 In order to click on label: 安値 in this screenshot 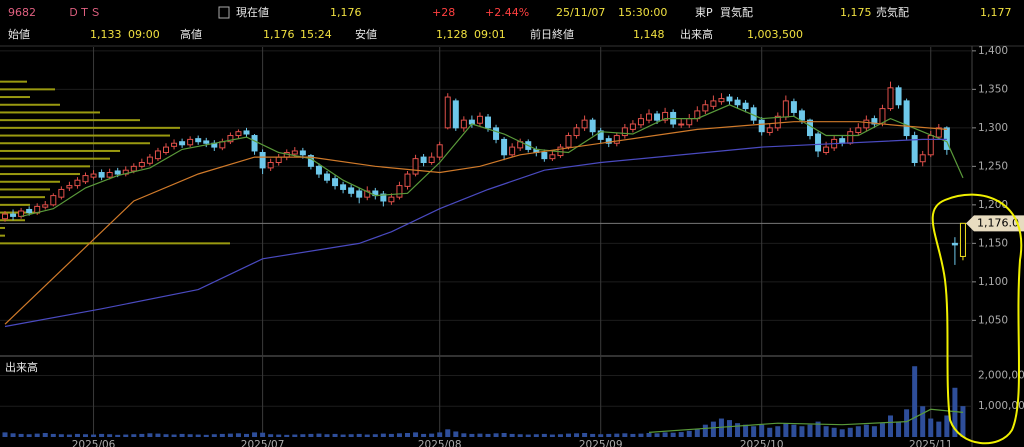, I will do `click(366, 34)`.